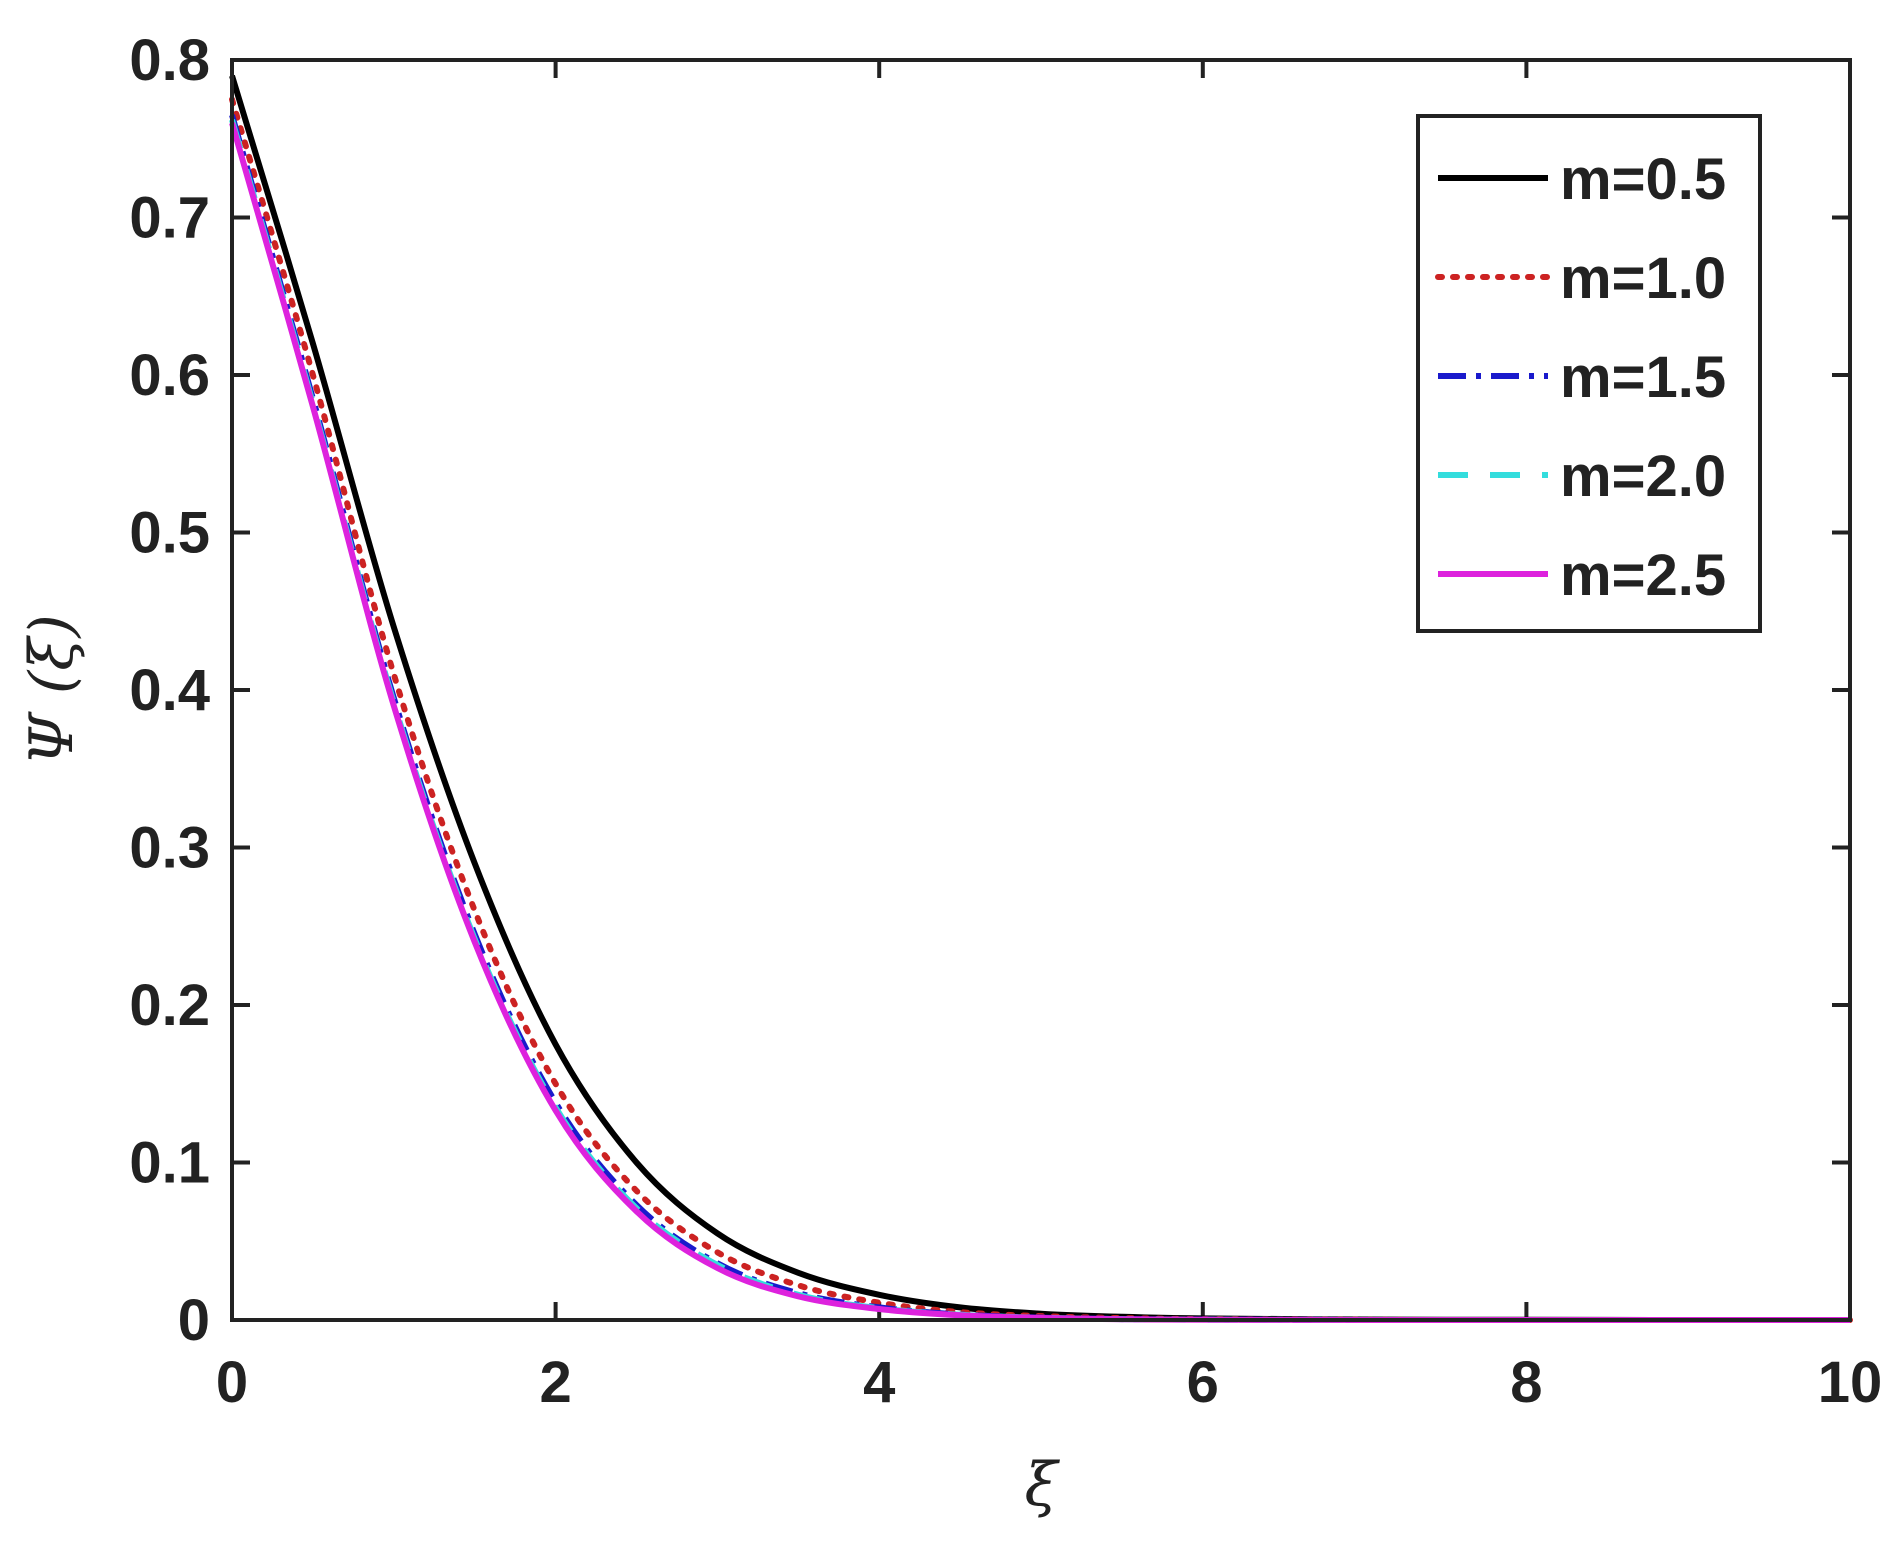 The image size is (1899, 1553). I want to click on x-tick-label: 8, so click(1526, 1382).